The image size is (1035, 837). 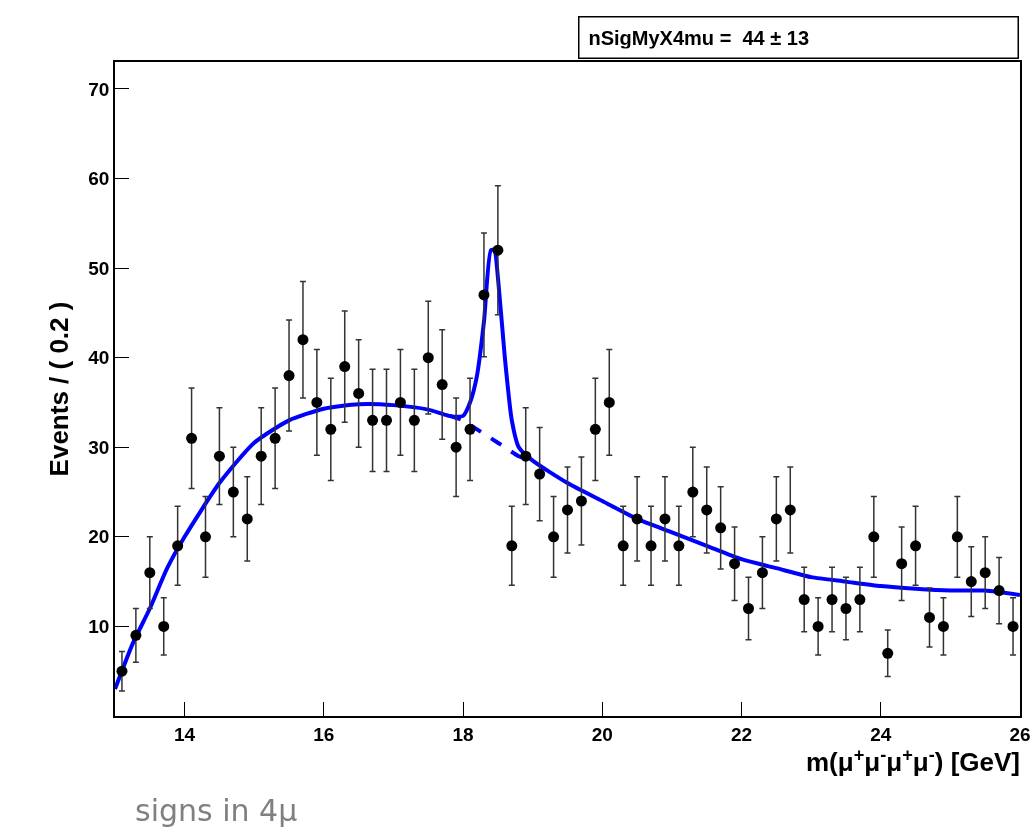 I want to click on y-tick-label: 70, so click(x=99, y=89).